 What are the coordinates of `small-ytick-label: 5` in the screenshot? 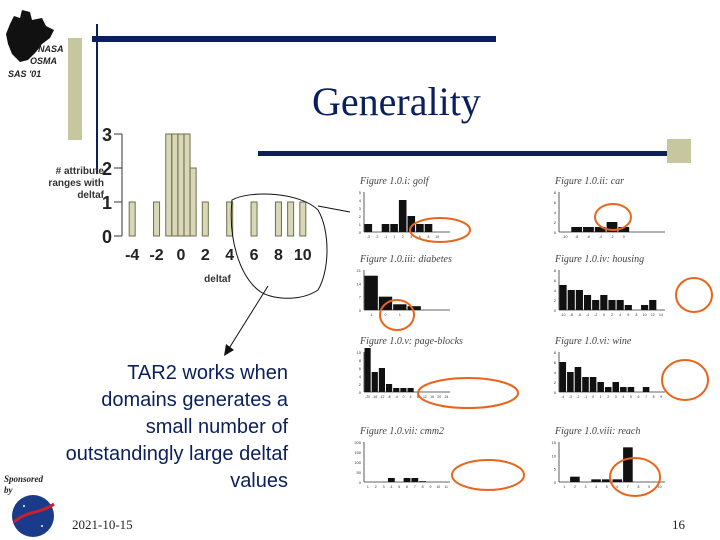 It's located at (555, 469).